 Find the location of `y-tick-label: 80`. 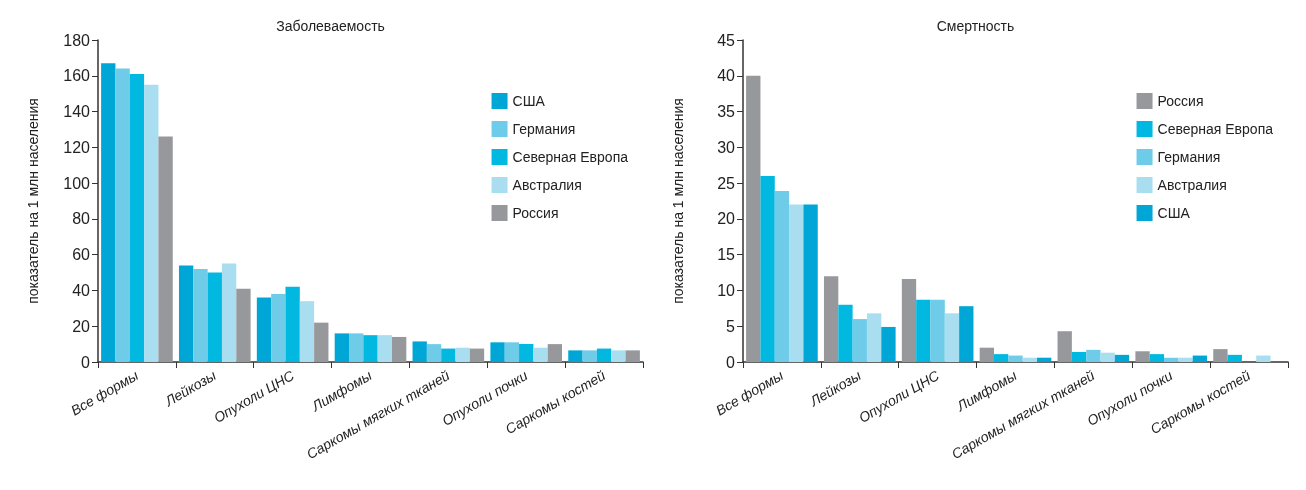

y-tick-label: 80 is located at coordinates (81, 219).